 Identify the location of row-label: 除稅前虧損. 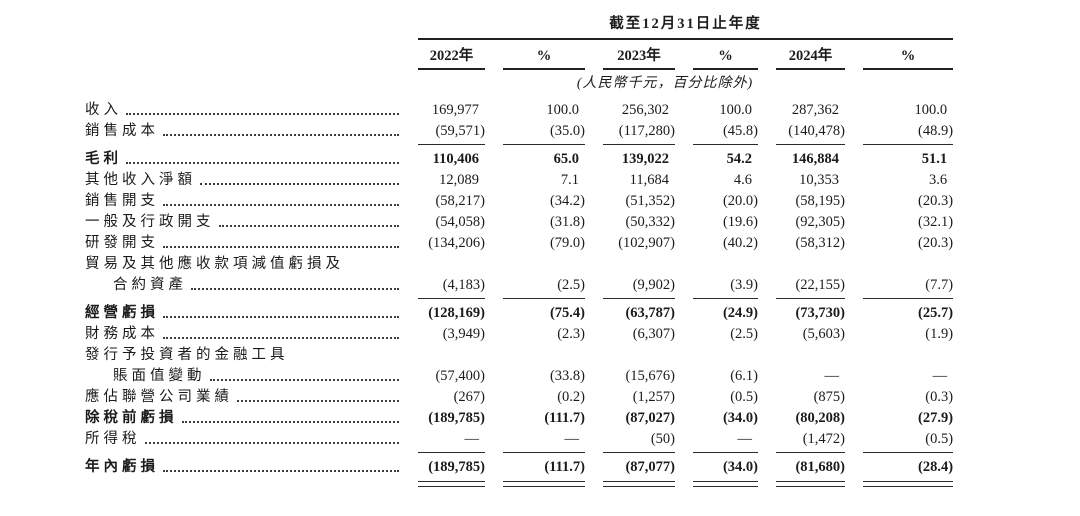
(131, 418).